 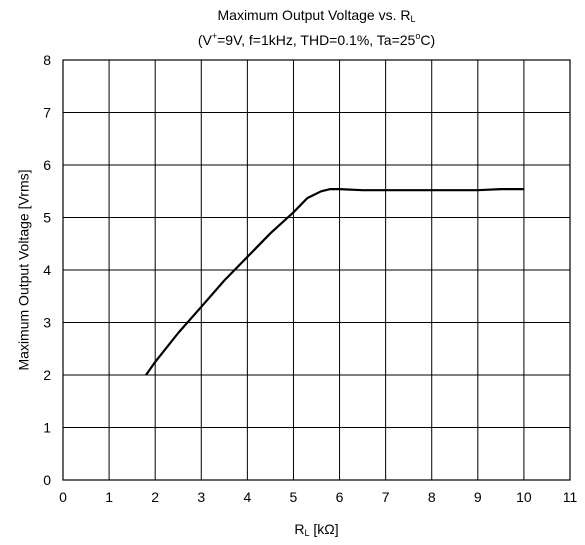 I want to click on y-tick-label: 4, so click(x=47, y=270).